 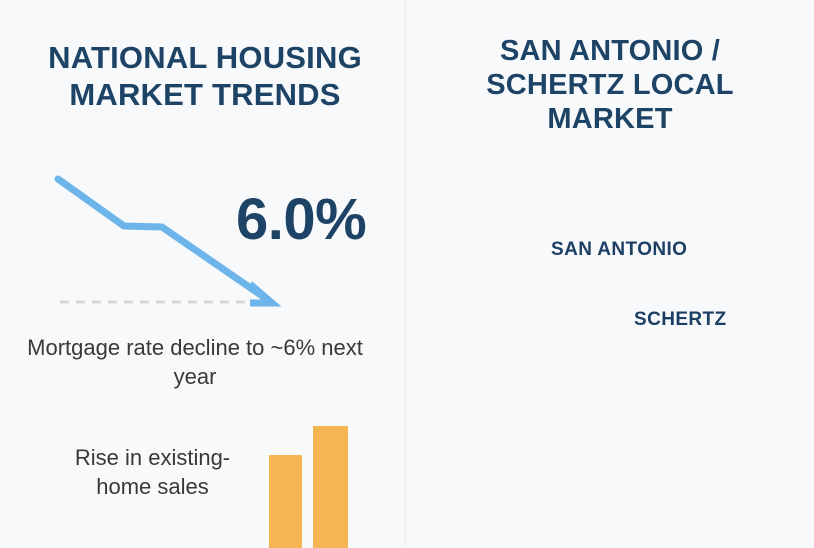 What do you see at coordinates (152, 472) in the screenshot?
I see `existing-home-sales-caption: Rise in existing-home sales` at bounding box center [152, 472].